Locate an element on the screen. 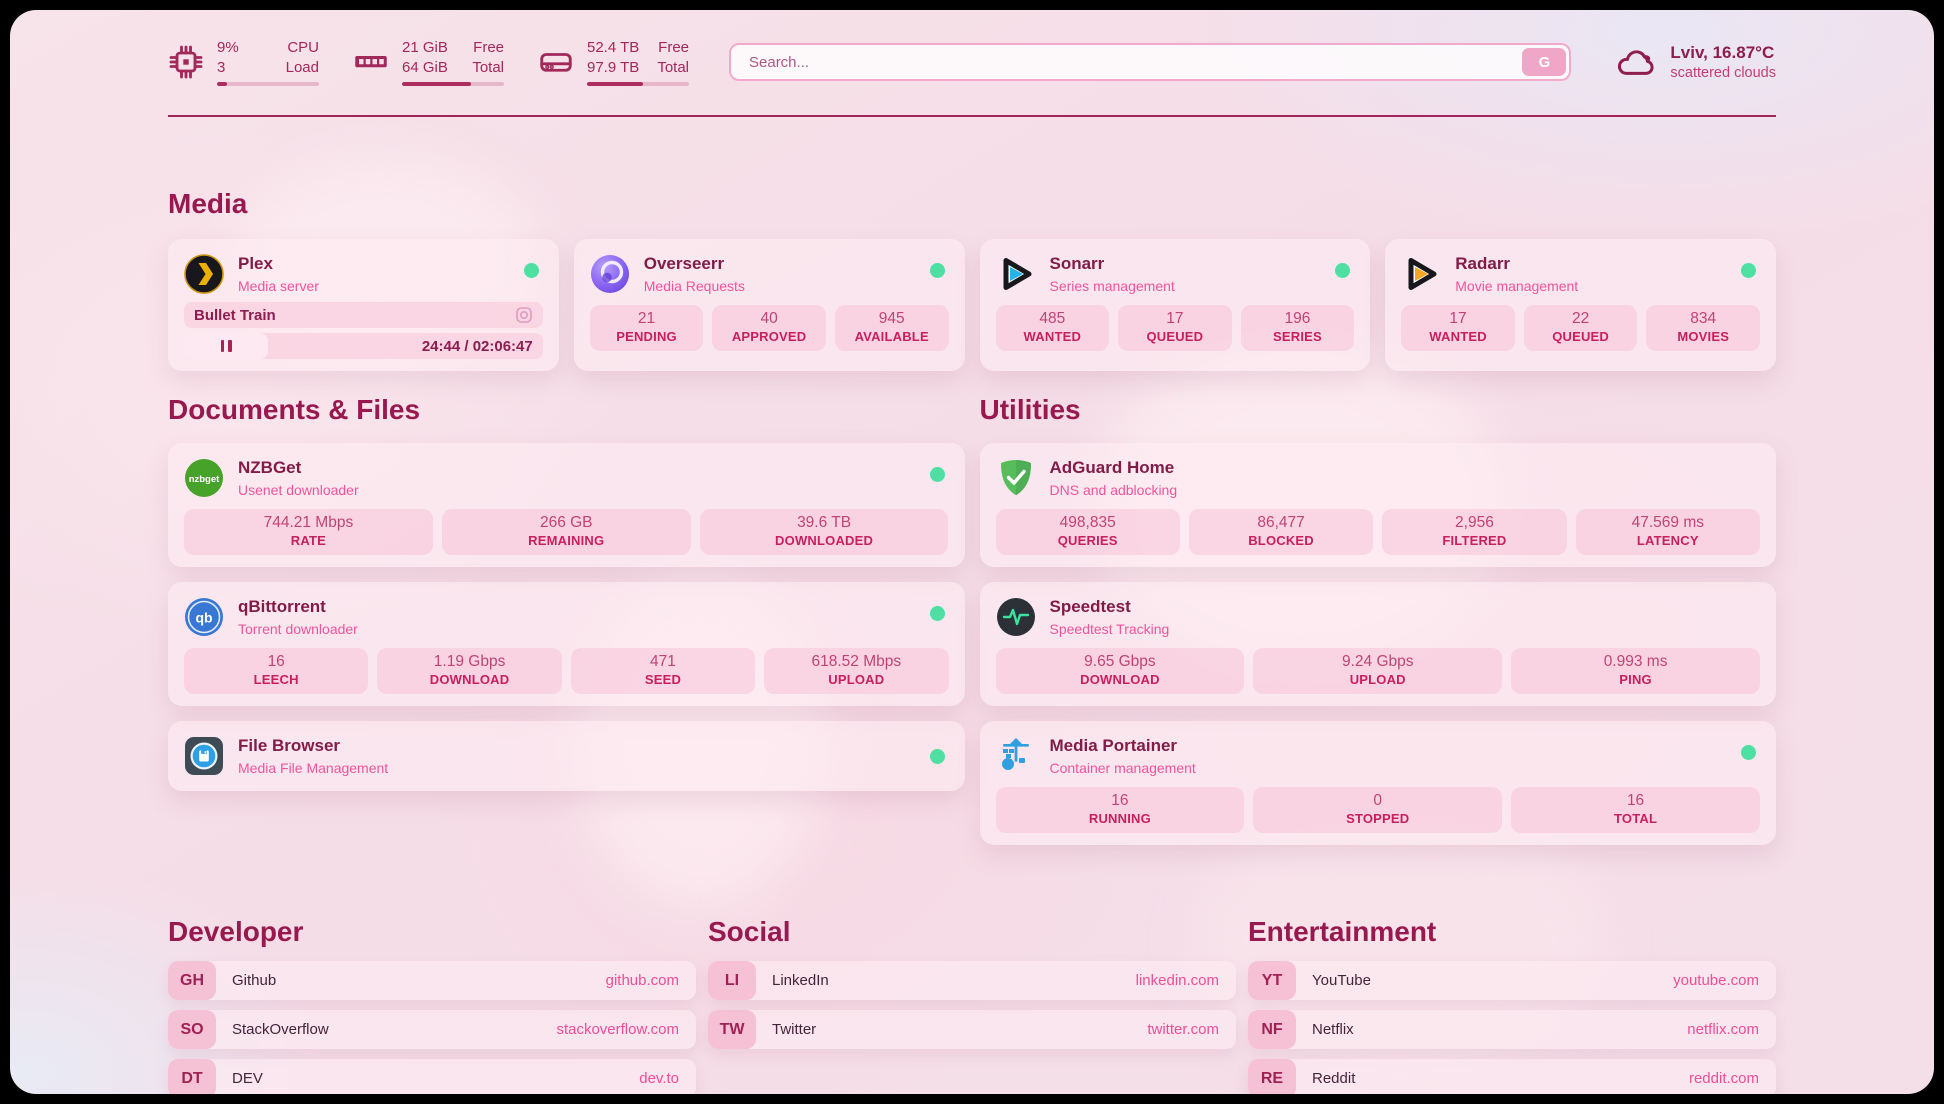 The image size is (1944, 1104). stat-value: 618.52 Mbps is located at coordinates (856, 661).